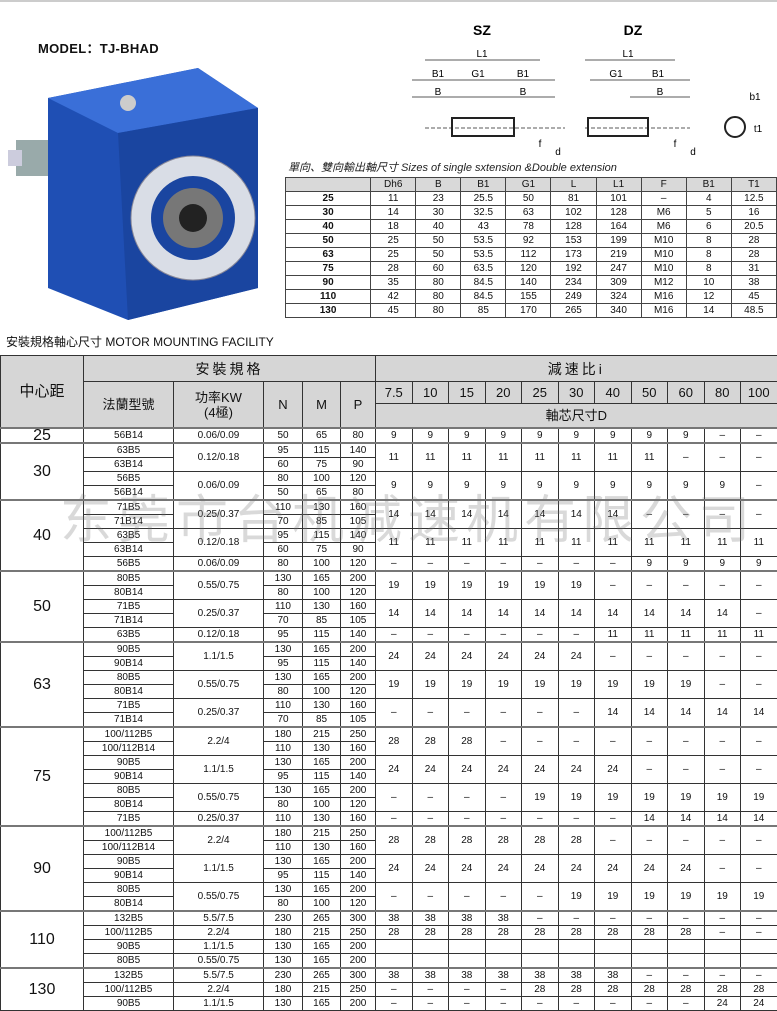 The image size is (777, 1011). I want to click on shaft-header-cell: F, so click(663, 185).